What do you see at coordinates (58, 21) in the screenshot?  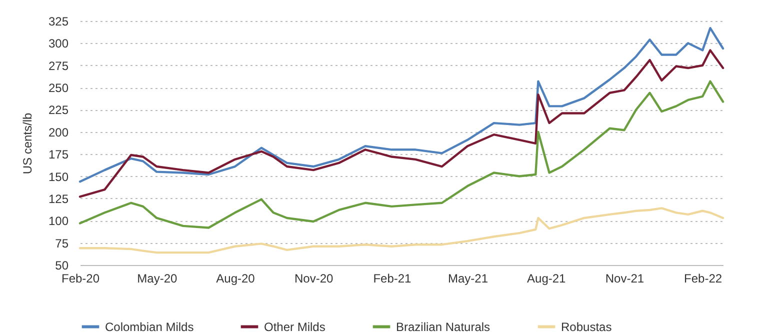 I see `y-tick-label: 325` at bounding box center [58, 21].